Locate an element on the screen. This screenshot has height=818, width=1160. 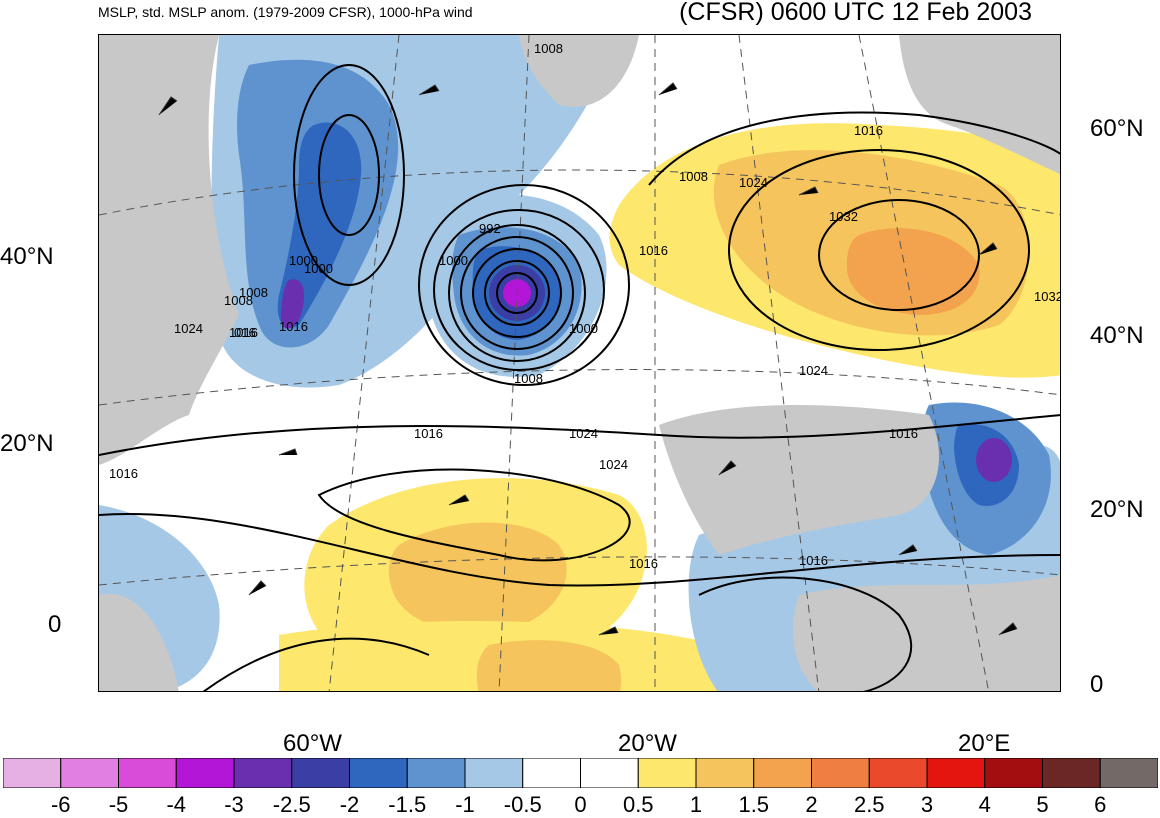
colorbar-tick-label: 3 is located at coordinates (927, 804).